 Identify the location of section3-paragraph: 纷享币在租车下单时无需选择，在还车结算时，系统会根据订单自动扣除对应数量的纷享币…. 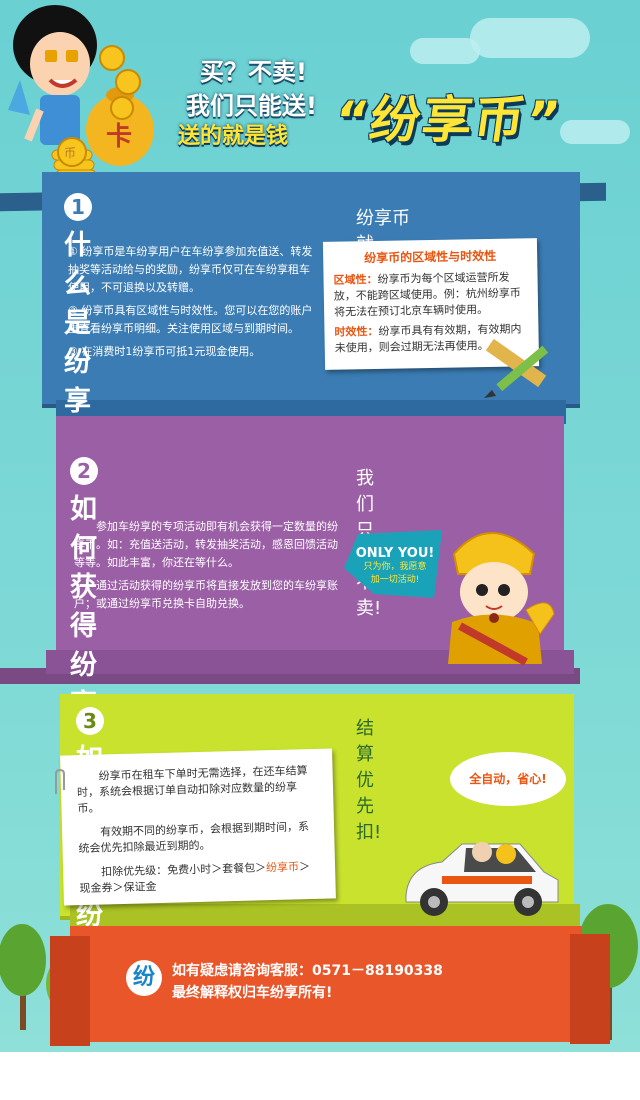
(192, 790).